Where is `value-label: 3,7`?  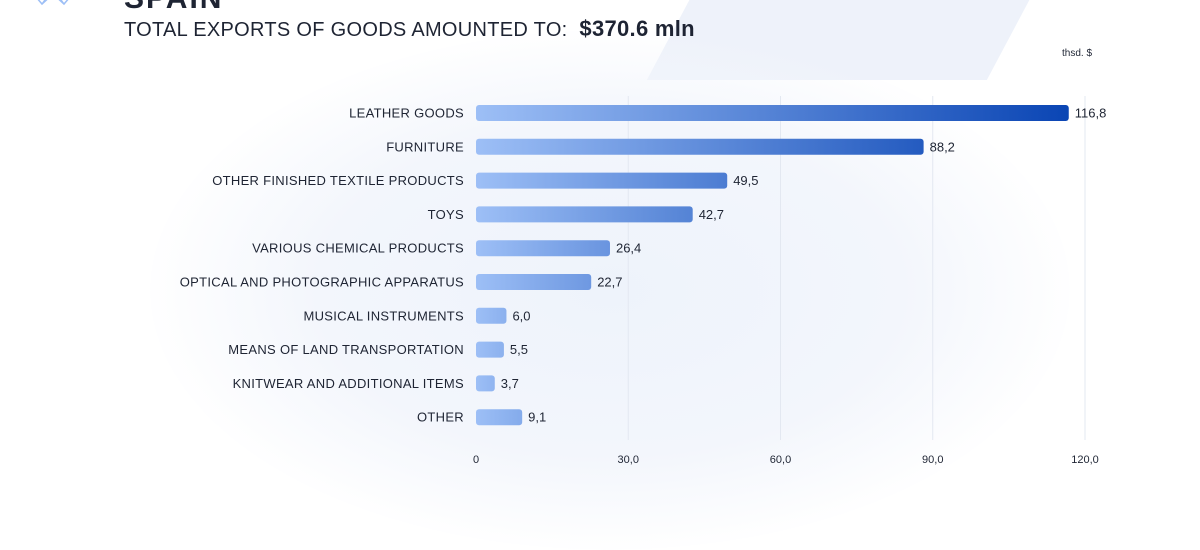 value-label: 3,7 is located at coordinates (510, 383).